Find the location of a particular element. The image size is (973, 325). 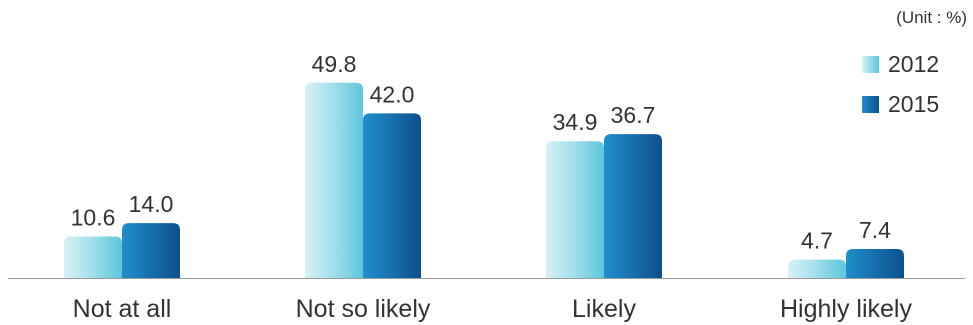

bar-not-so-likely-2015 is located at coordinates (392, 195).